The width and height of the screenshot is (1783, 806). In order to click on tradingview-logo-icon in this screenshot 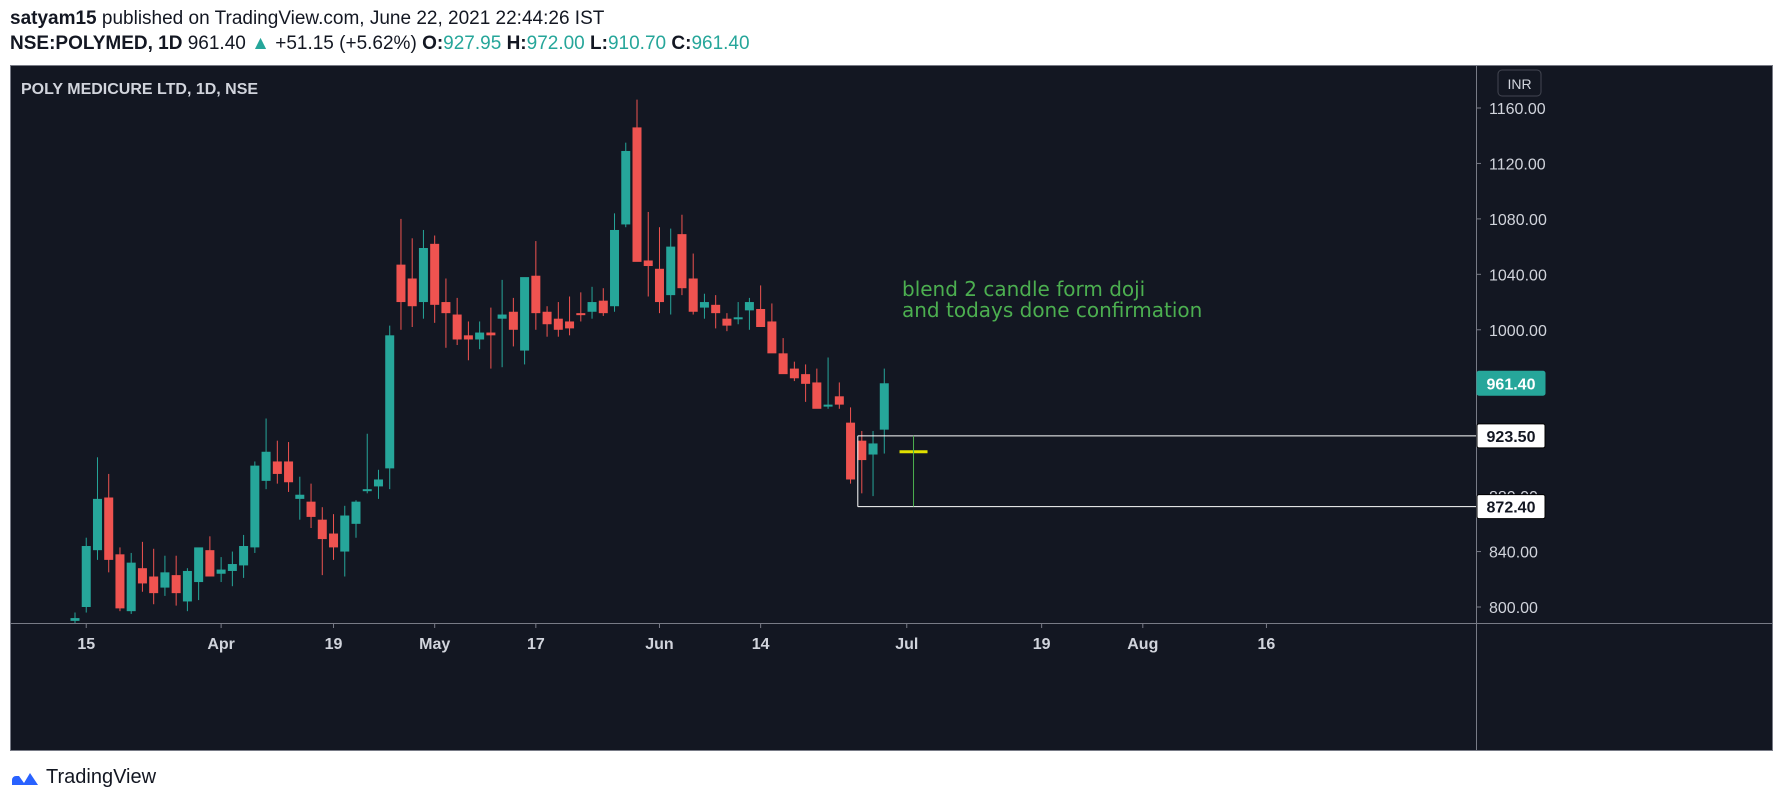, I will do `click(25, 778)`.